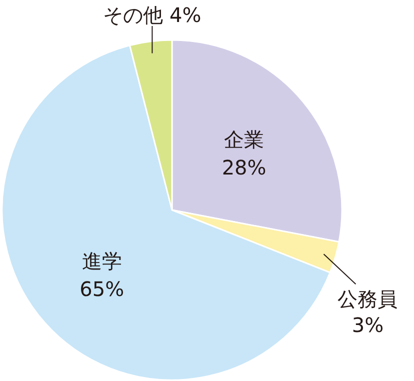  What do you see at coordinates (102, 288) in the screenshot?
I see `data-label: 65%` at bounding box center [102, 288].